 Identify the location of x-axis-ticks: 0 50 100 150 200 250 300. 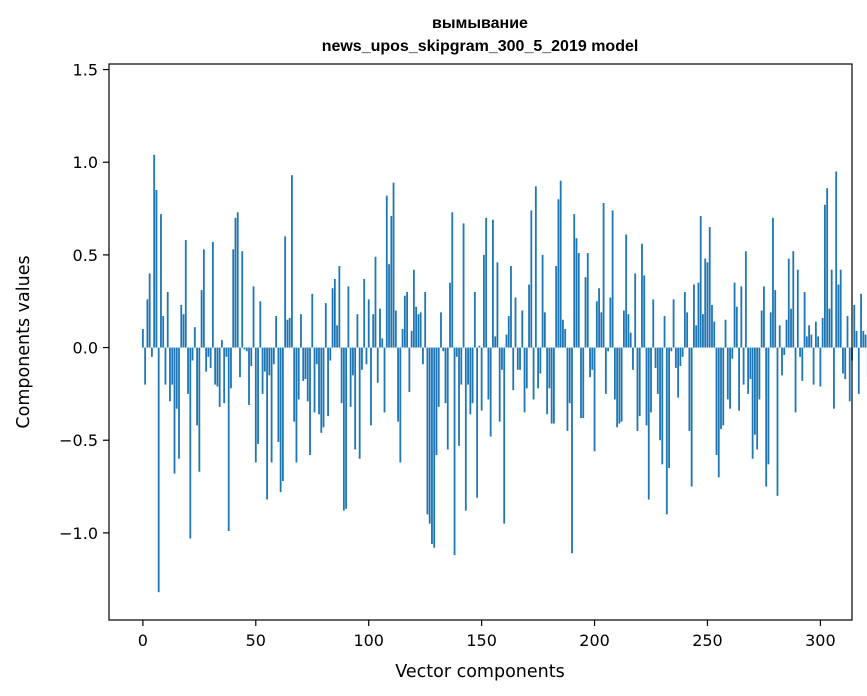
(487, 635).